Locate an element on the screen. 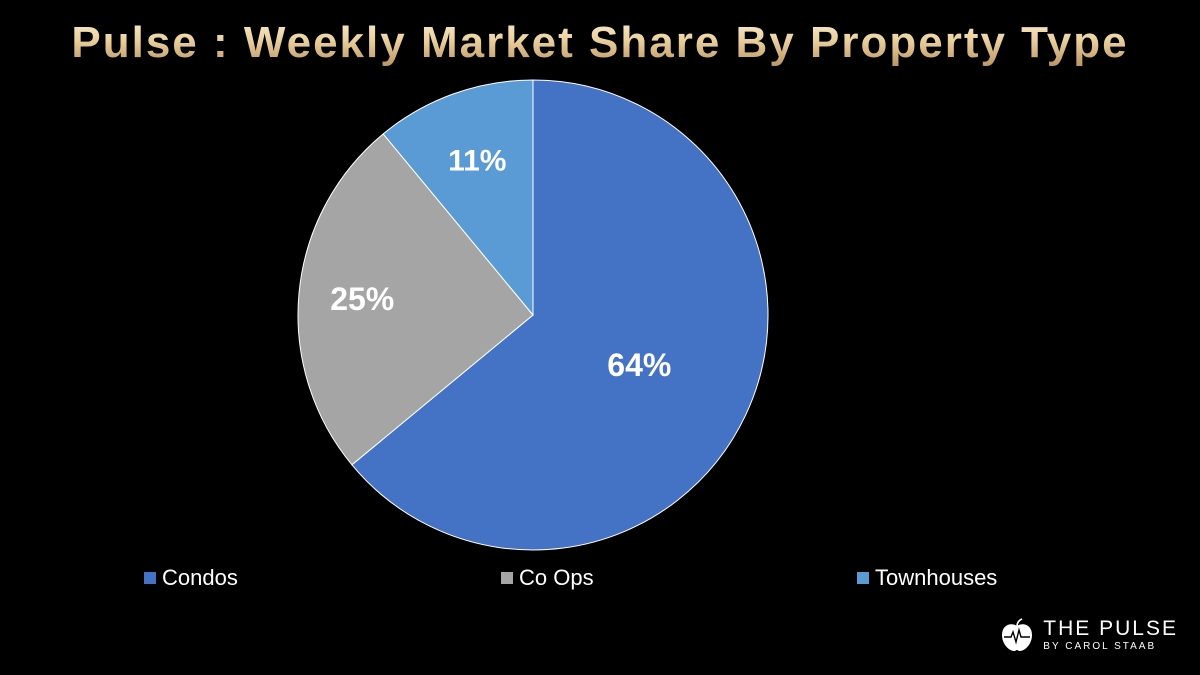 Image resolution: width=1200 pixels, height=675 pixels. legend-item-co-ops: Co Ops is located at coordinates (547, 578).